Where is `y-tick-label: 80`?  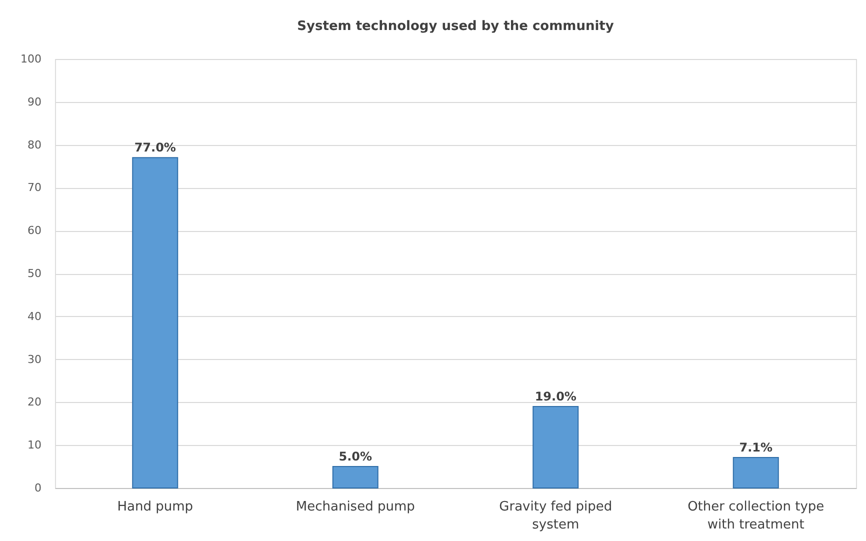
y-tick-label: 80 is located at coordinates (35, 145).